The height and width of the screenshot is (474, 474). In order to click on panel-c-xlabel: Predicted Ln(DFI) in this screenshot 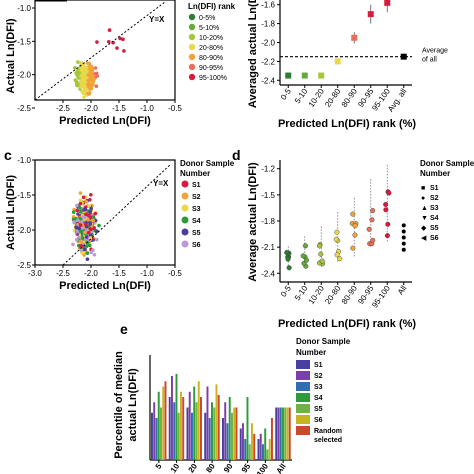, I will do `click(105, 286)`.